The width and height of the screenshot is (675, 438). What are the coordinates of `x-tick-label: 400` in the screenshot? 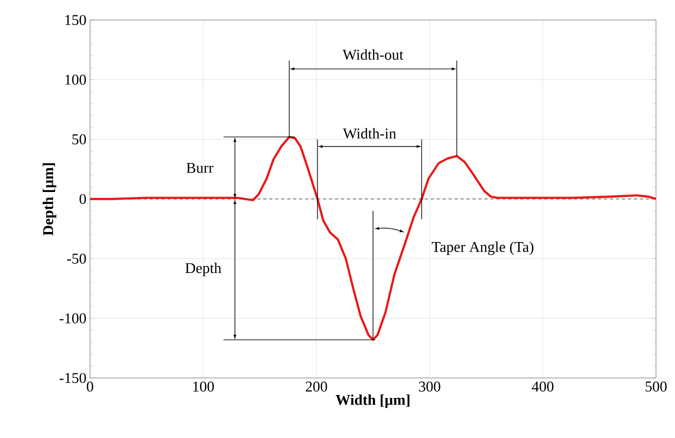 It's located at (543, 387).